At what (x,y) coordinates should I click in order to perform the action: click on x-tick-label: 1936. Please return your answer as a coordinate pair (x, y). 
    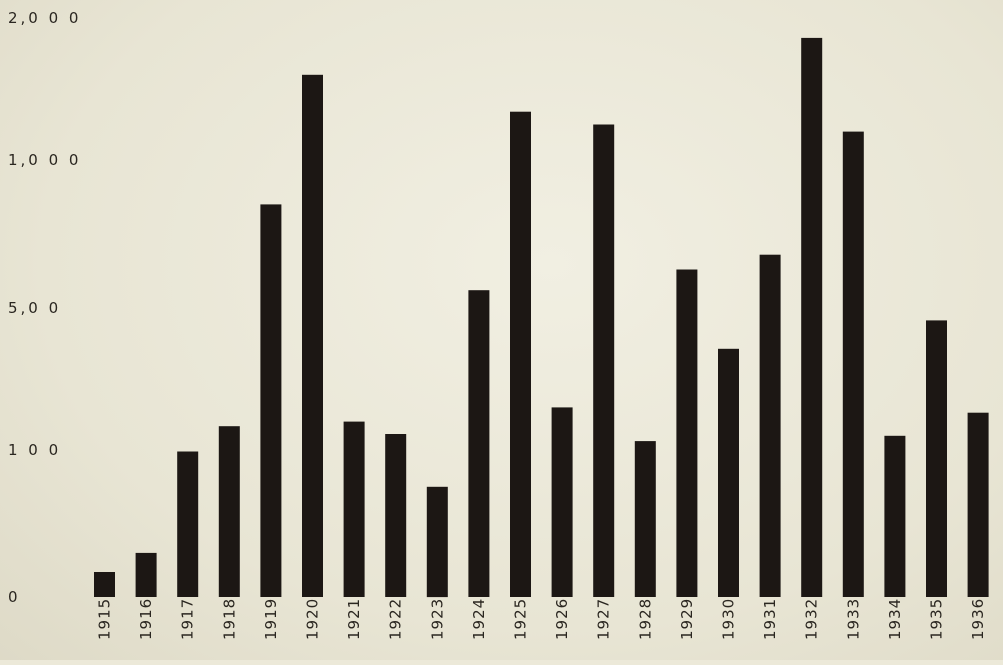
    Looking at the image, I should click on (978, 619).